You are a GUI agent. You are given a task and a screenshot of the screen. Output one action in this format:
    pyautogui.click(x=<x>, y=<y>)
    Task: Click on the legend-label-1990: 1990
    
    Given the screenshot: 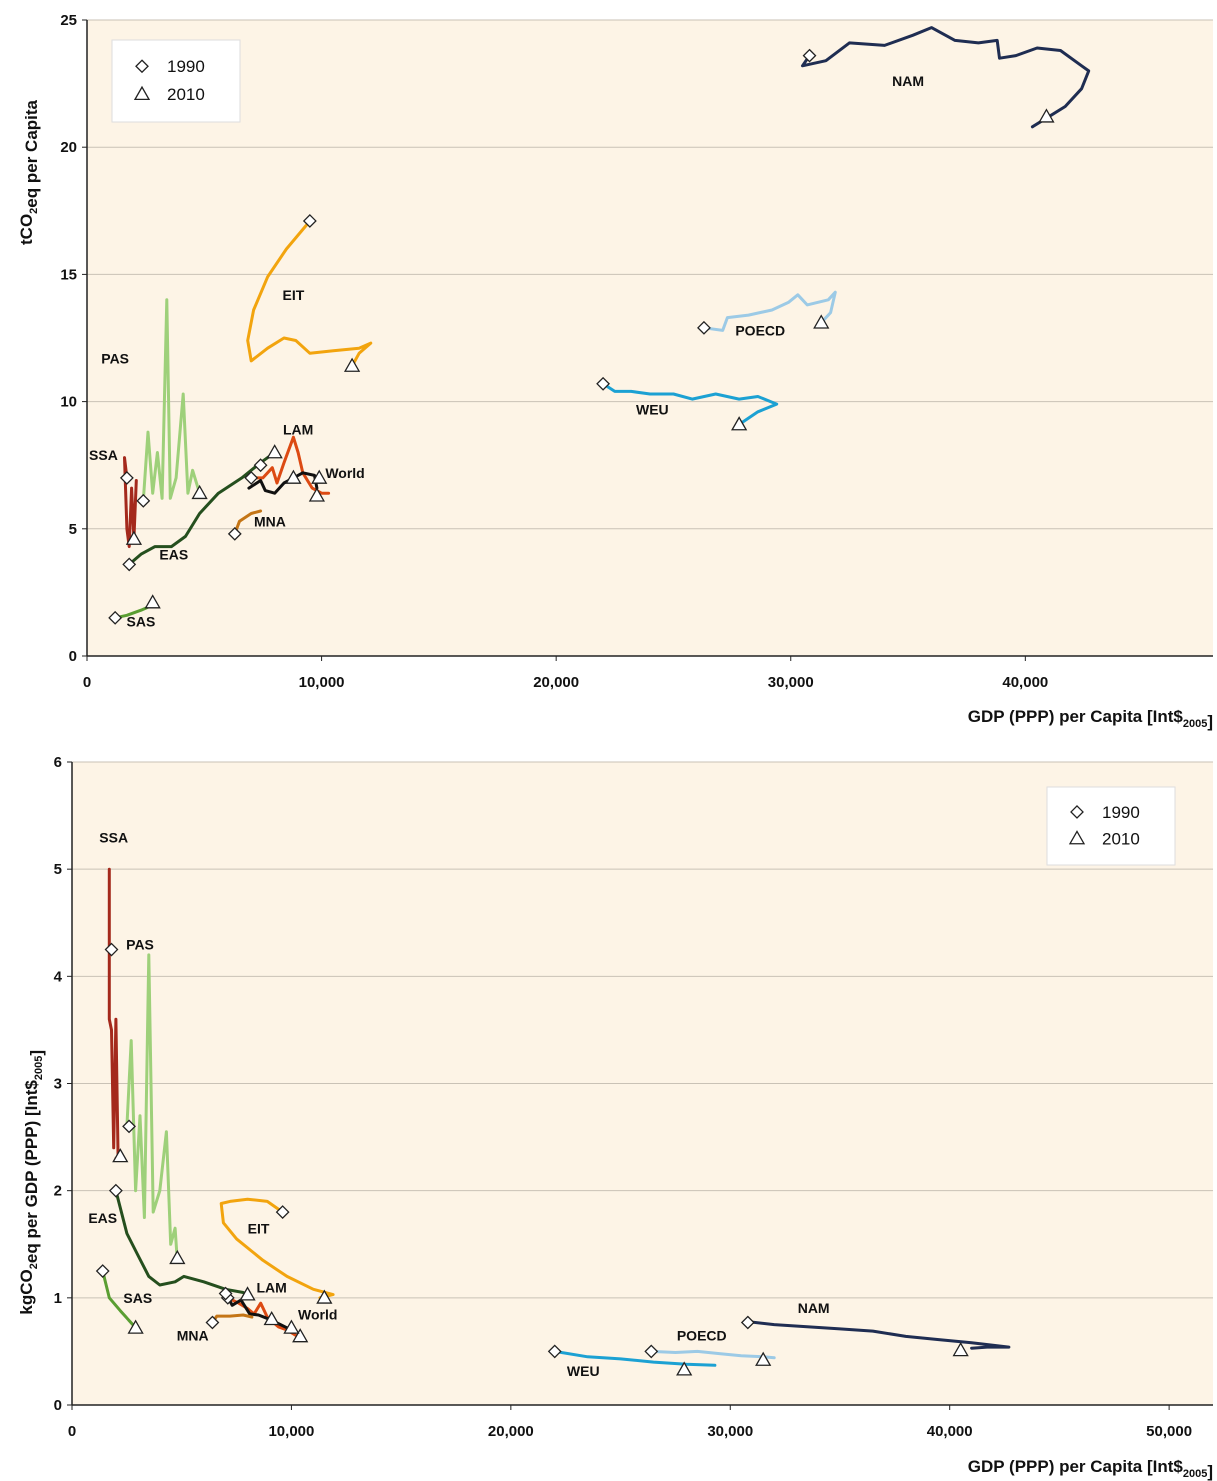 What is the action you would take?
    pyautogui.click(x=186, y=66)
    